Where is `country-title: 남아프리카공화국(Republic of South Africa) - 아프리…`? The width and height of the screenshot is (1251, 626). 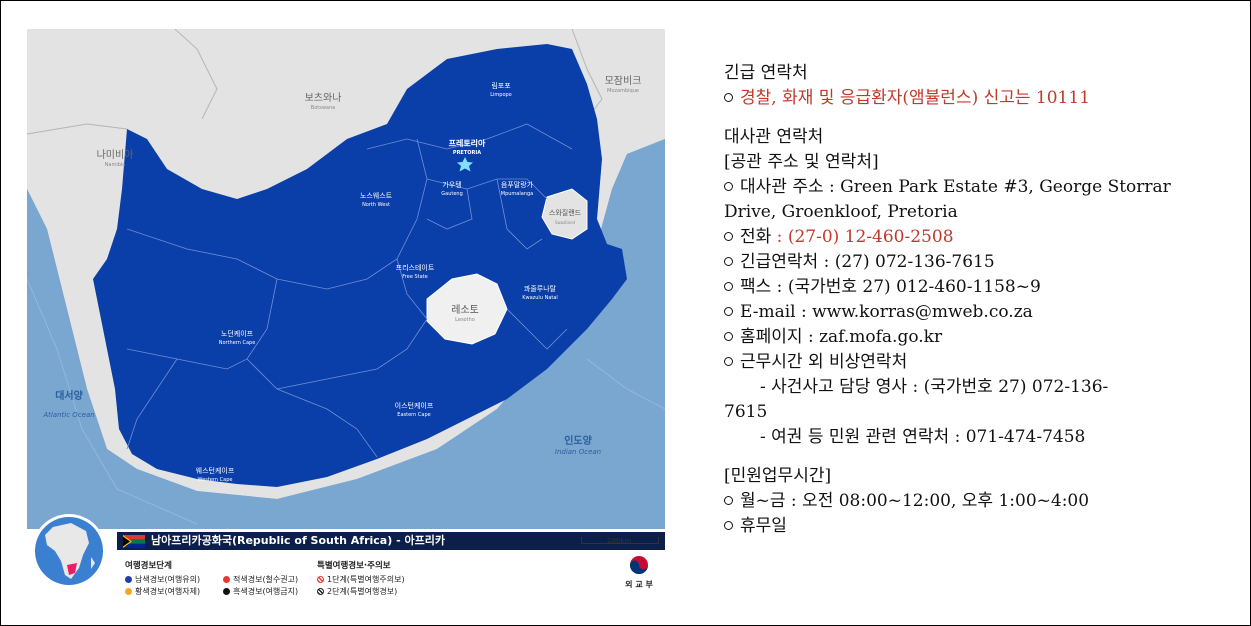 country-title: 남아프리카공화국(Republic of South Africa) - 아프리… is located at coordinates (298, 540).